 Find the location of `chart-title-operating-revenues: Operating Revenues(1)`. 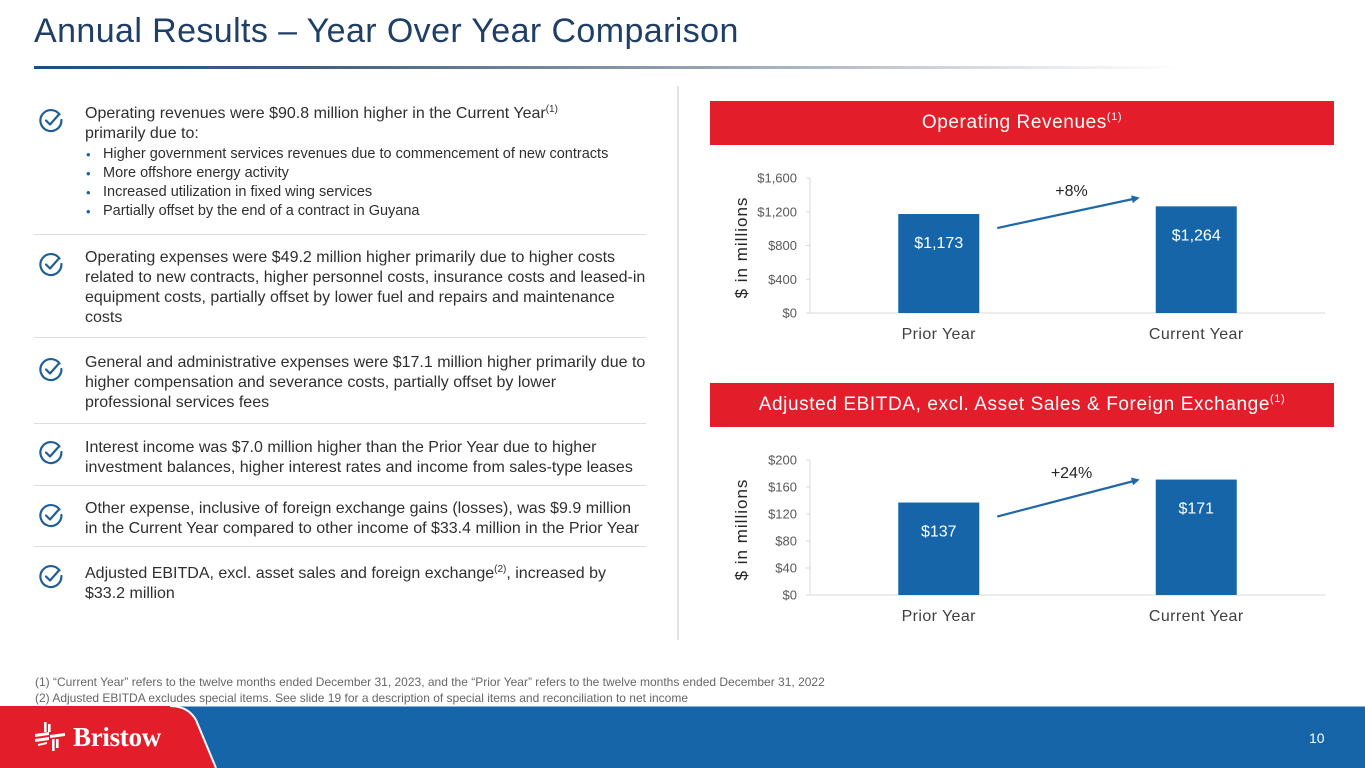

chart-title-operating-revenues: Operating Revenues(1) is located at coordinates (1022, 123).